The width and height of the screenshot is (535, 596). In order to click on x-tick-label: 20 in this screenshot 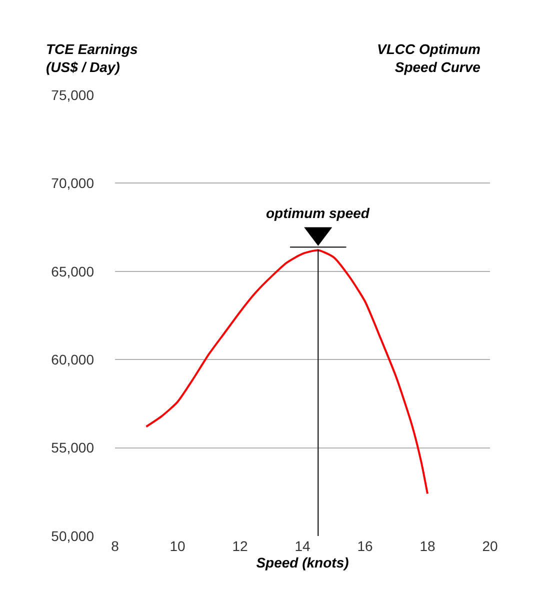, I will do `click(490, 546)`.